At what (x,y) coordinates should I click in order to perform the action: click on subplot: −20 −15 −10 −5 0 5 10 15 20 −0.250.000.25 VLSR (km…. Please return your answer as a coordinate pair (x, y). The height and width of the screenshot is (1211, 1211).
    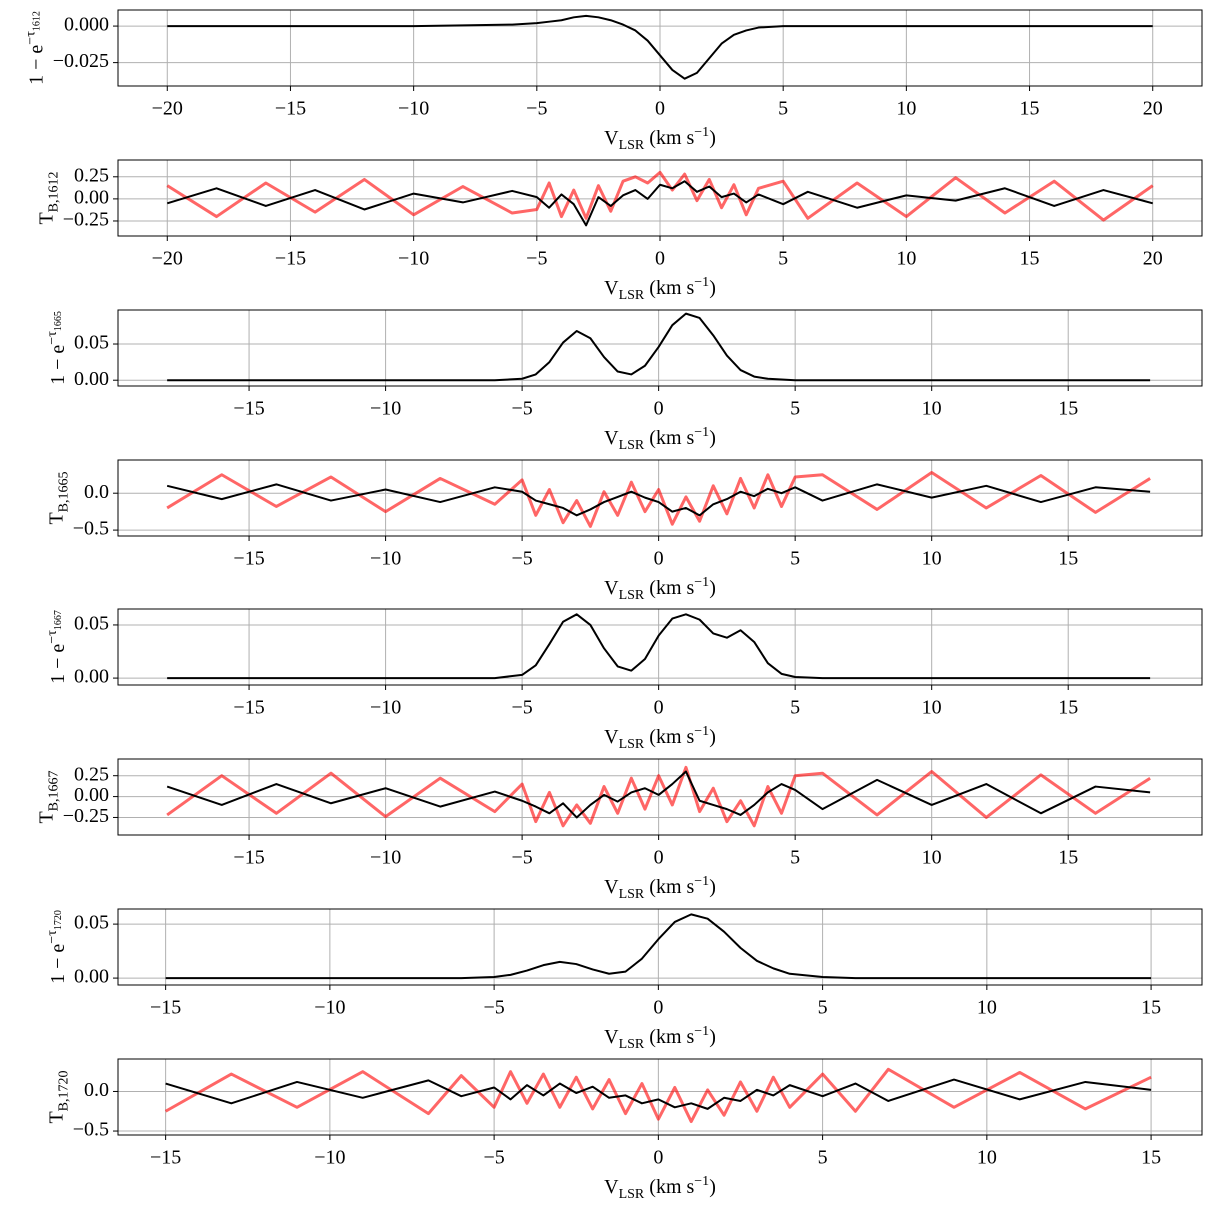
    Looking at the image, I should click on (619, 231).